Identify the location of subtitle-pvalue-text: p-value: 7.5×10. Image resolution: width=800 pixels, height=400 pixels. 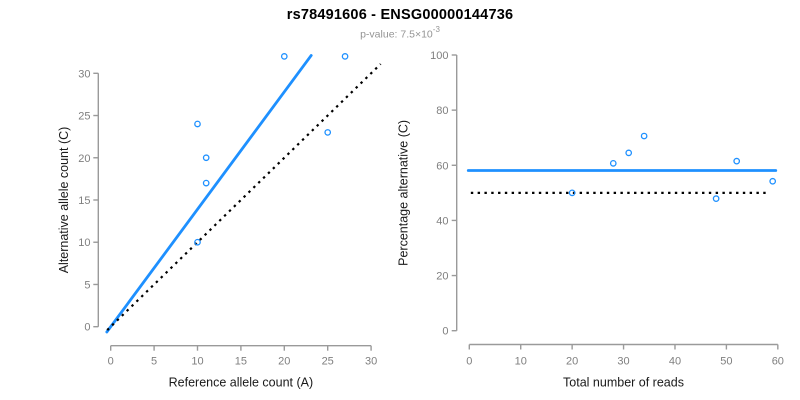
(396, 34).